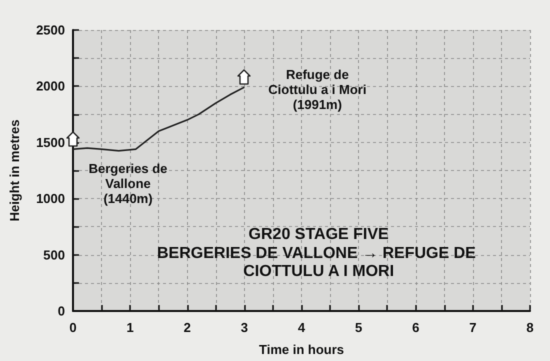  I want to click on x-tick-label: 8, so click(530, 327).